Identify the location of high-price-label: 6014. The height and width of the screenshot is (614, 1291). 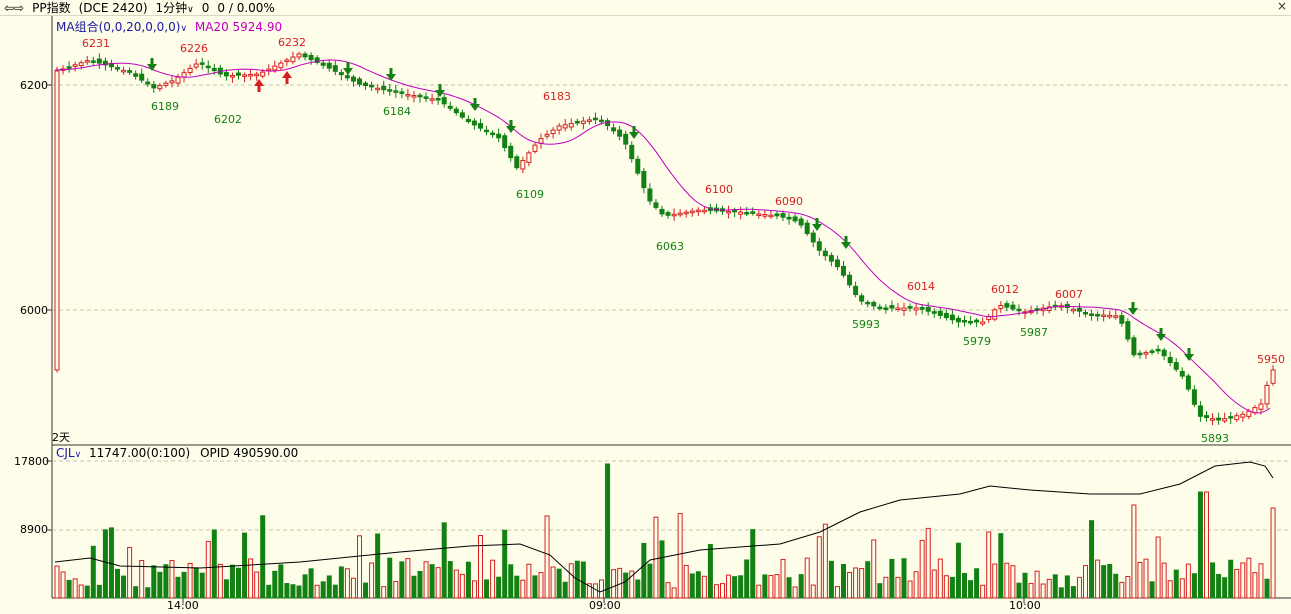
(921, 286).